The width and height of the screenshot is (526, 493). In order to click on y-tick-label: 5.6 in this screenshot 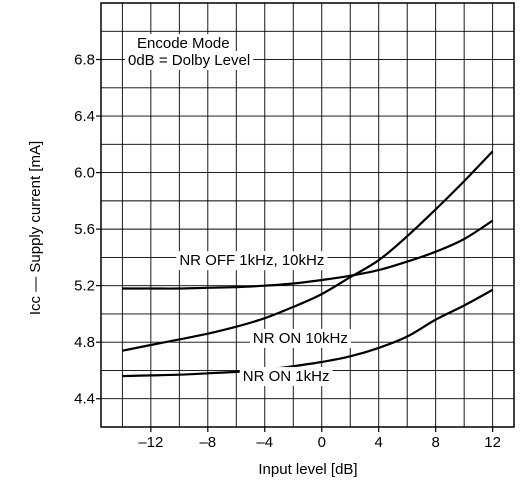, I will do `click(84, 229)`.